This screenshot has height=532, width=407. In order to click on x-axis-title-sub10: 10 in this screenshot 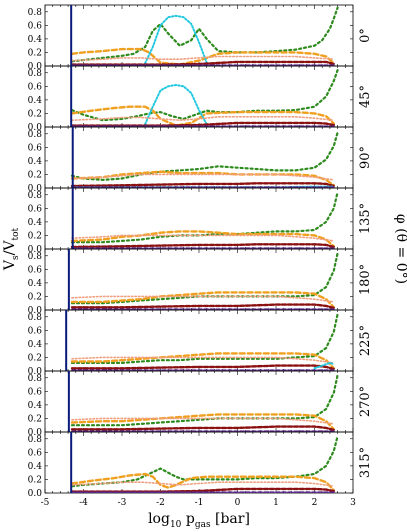, I will do `click(176, 525)`.